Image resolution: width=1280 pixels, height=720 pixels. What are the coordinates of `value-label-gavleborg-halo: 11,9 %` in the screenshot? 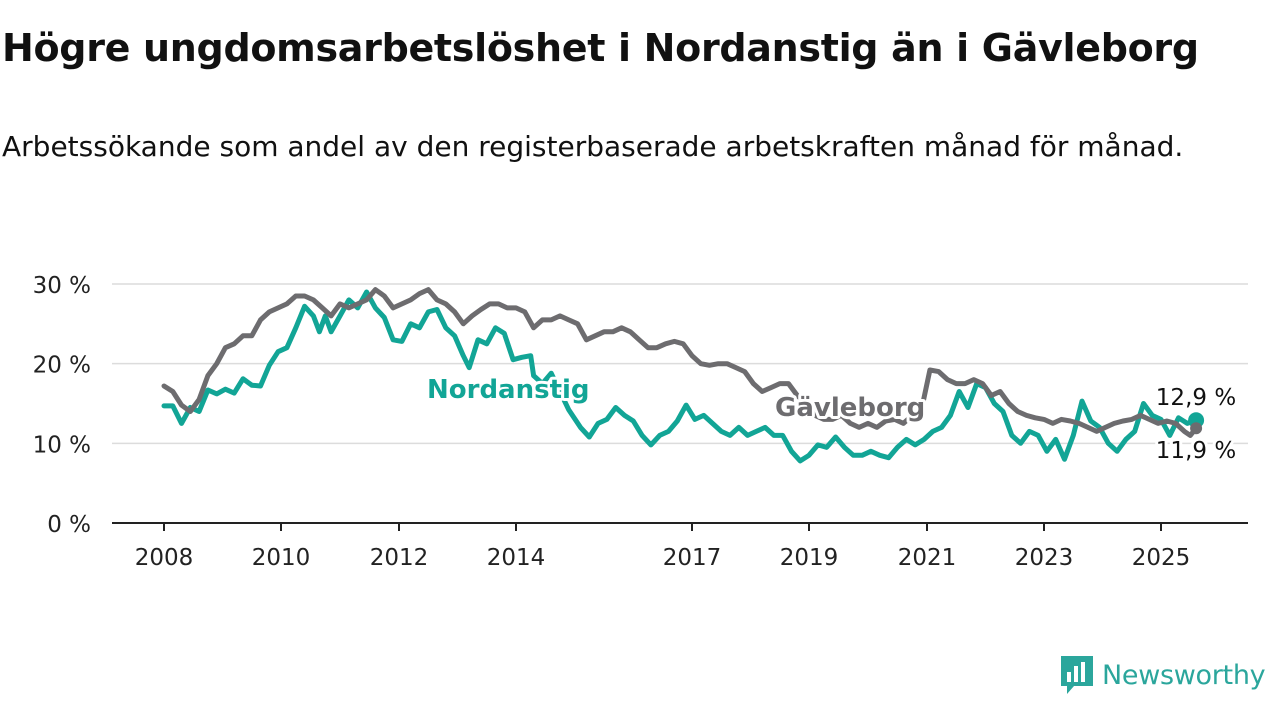 It's located at (1196, 451).